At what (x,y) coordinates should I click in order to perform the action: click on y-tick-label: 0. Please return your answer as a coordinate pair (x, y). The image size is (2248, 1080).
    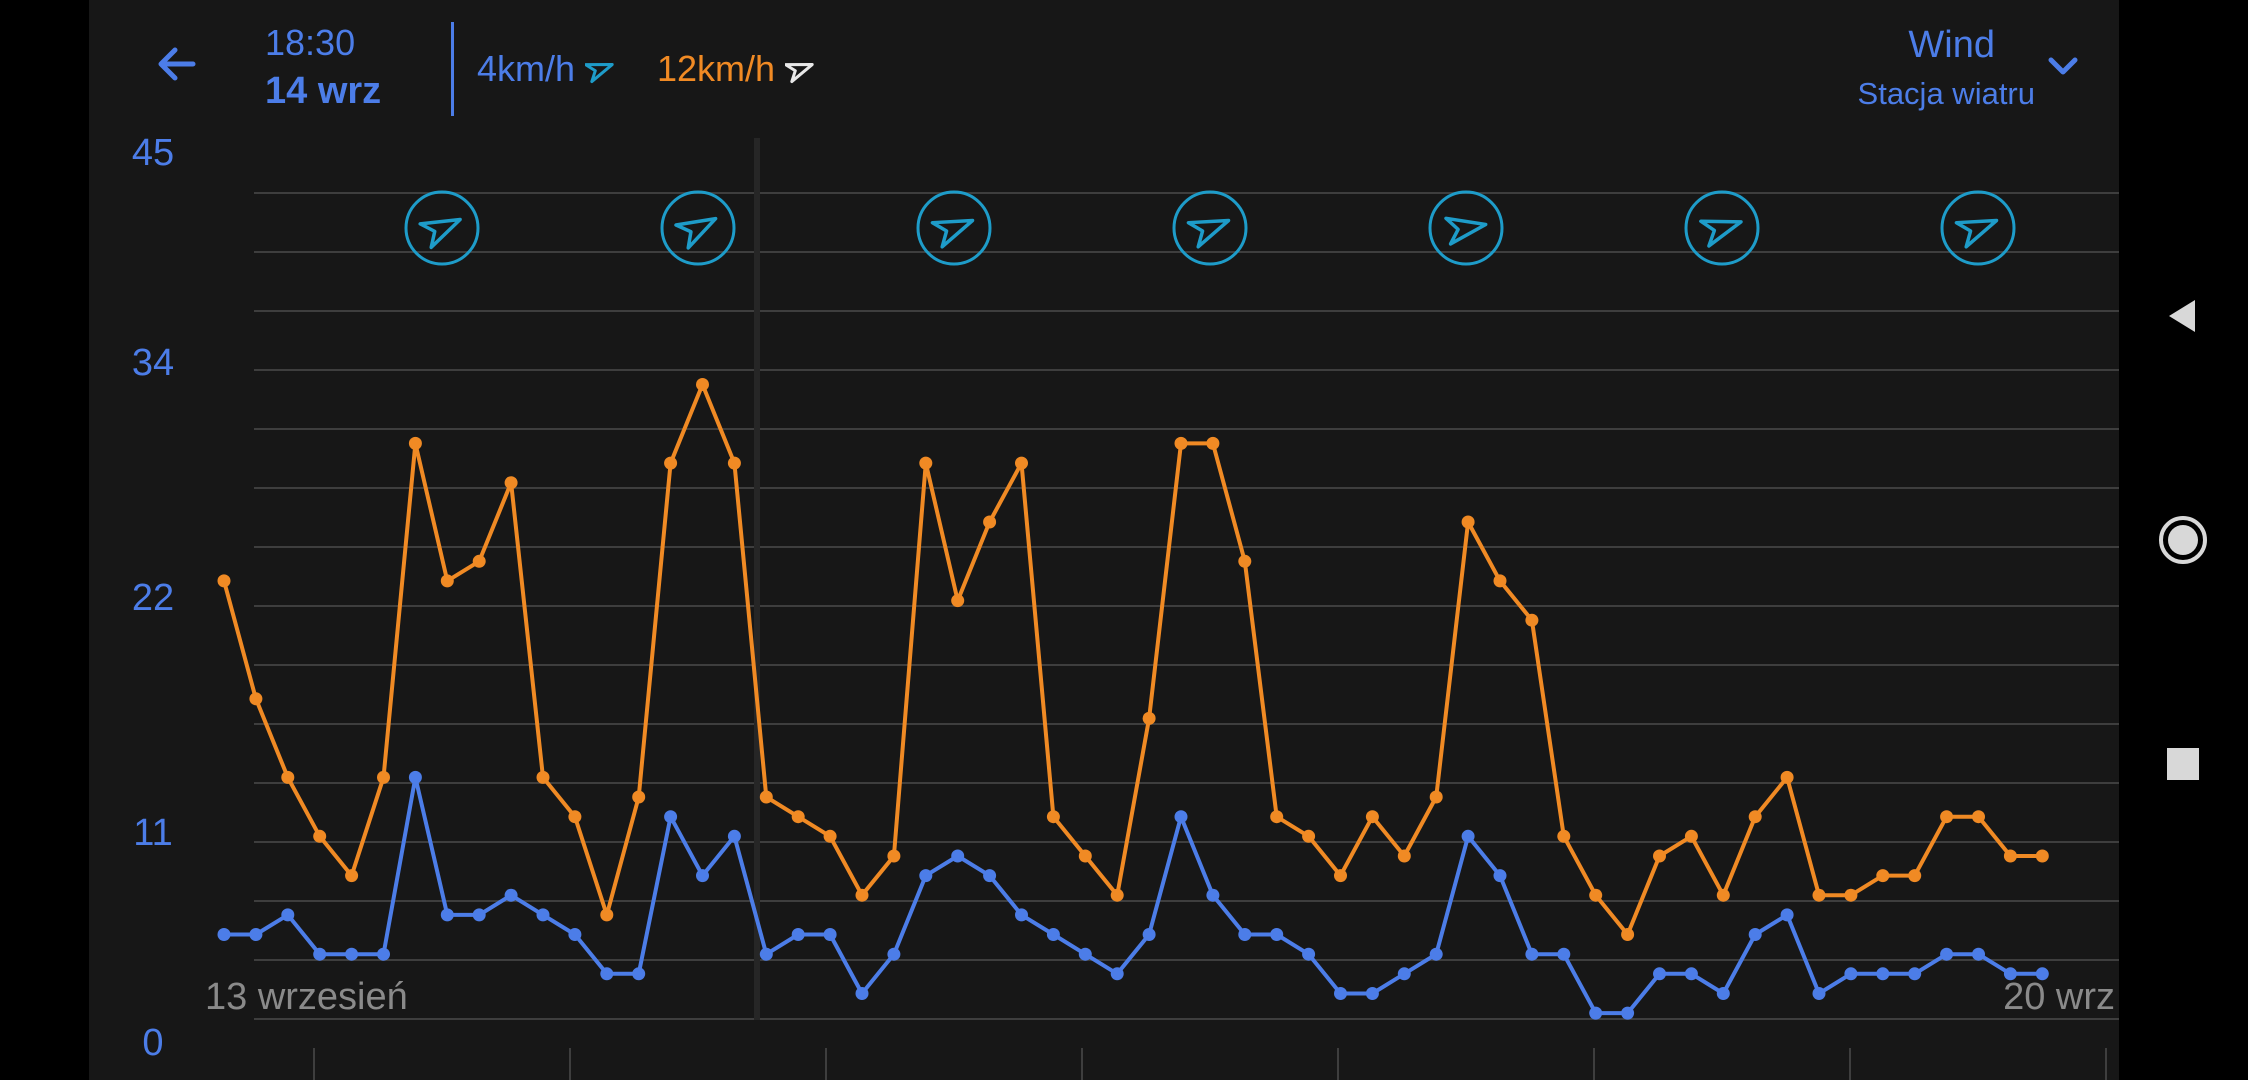
    Looking at the image, I should click on (152, 1043).